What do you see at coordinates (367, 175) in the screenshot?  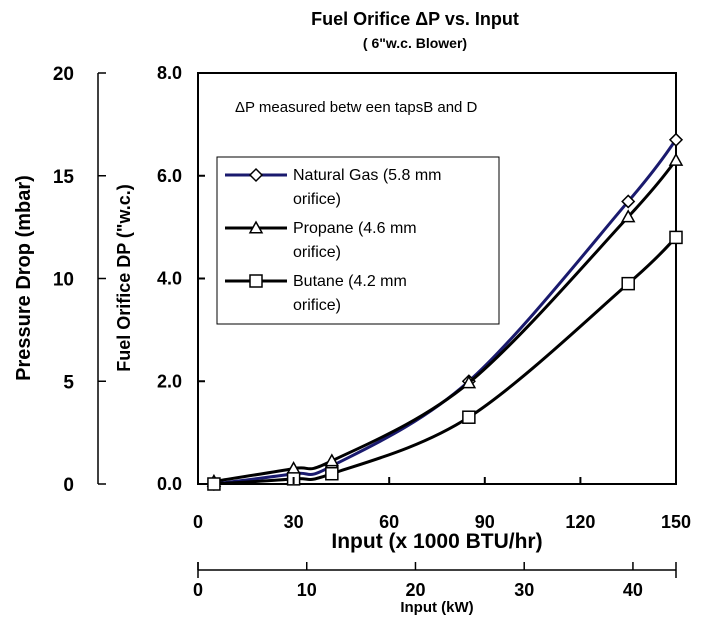 I see `legend-label: Natural Gas (5.8 mm` at bounding box center [367, 175].